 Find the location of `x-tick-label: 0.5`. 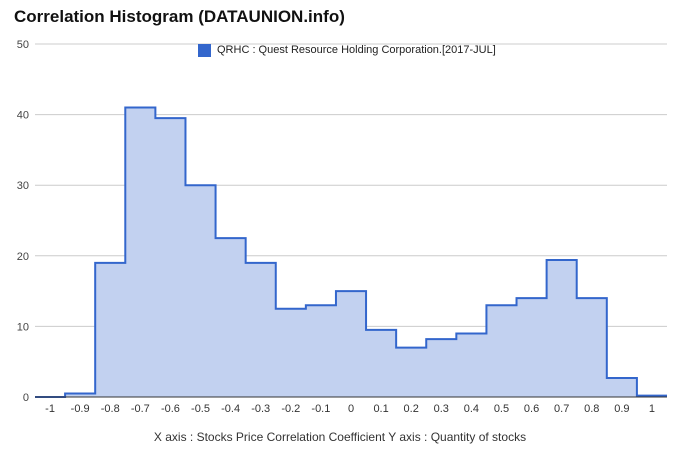

x-tick-label: 0.5 is located at coordinates (501, 409).